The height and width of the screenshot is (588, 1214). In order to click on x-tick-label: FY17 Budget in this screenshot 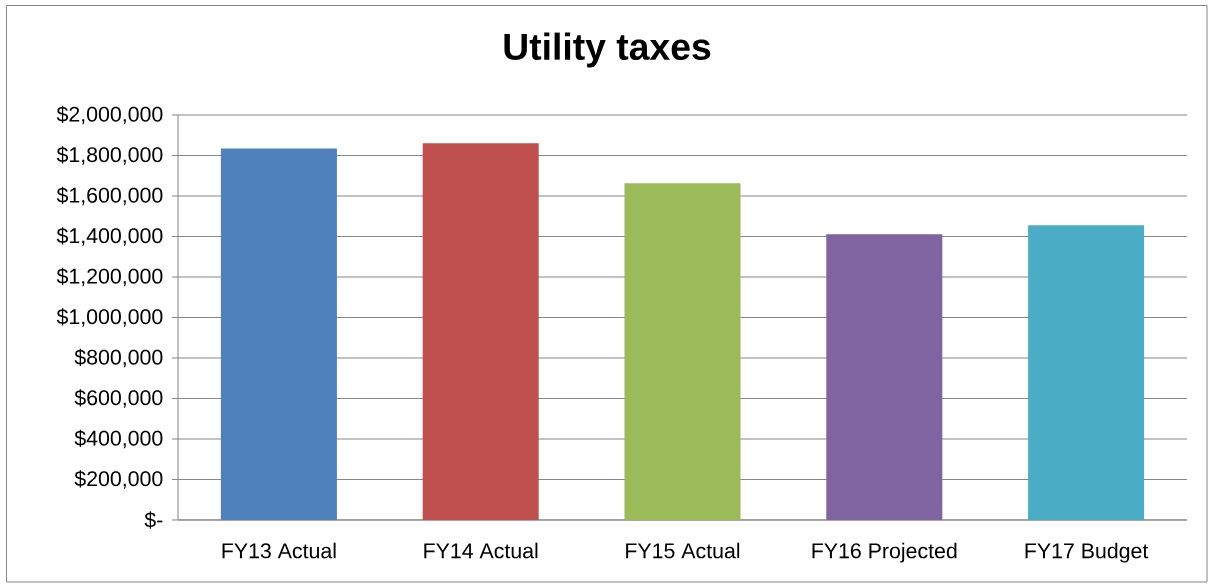, I will do `click(1087, 552)`.